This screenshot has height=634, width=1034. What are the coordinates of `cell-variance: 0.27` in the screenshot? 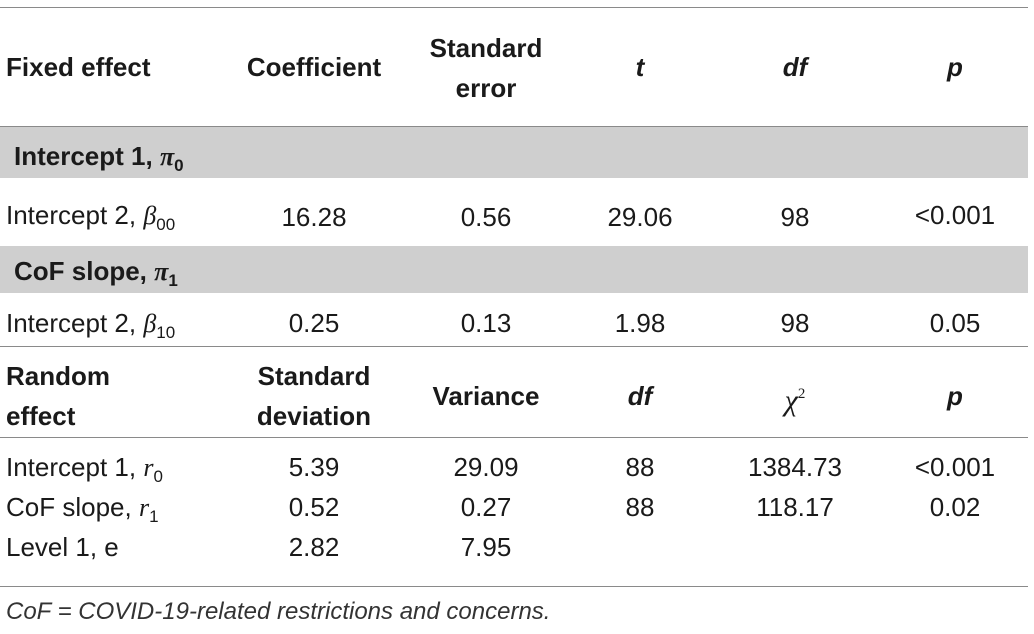 It's located at (486, 507).